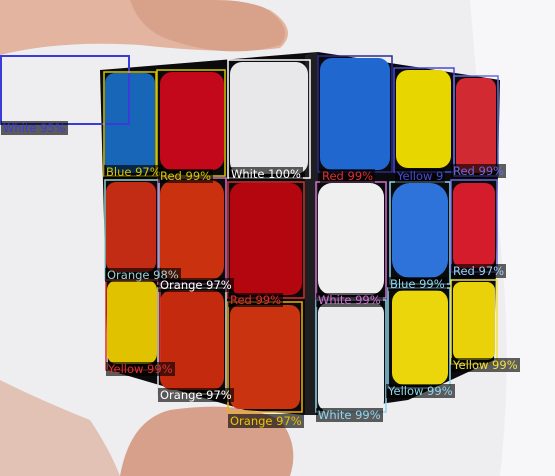  Describe the element at coordinates (266, 174) in the screenshot. I see `detection-label-white: White 100%` at that location.